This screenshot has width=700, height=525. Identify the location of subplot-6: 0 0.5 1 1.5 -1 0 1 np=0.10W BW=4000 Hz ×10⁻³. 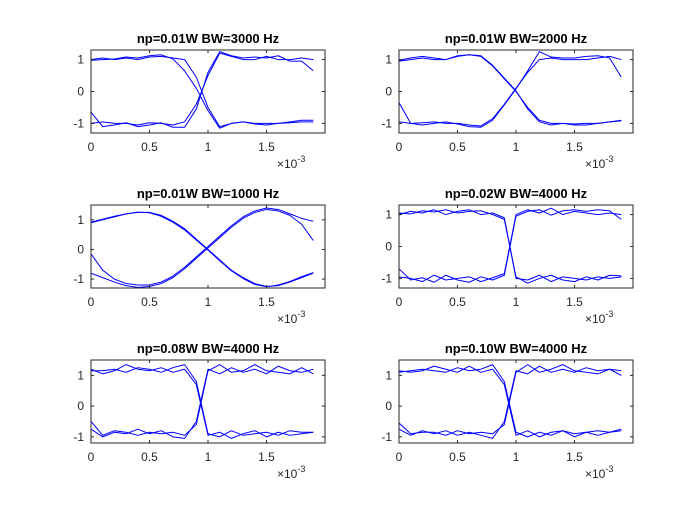
(507, 411).